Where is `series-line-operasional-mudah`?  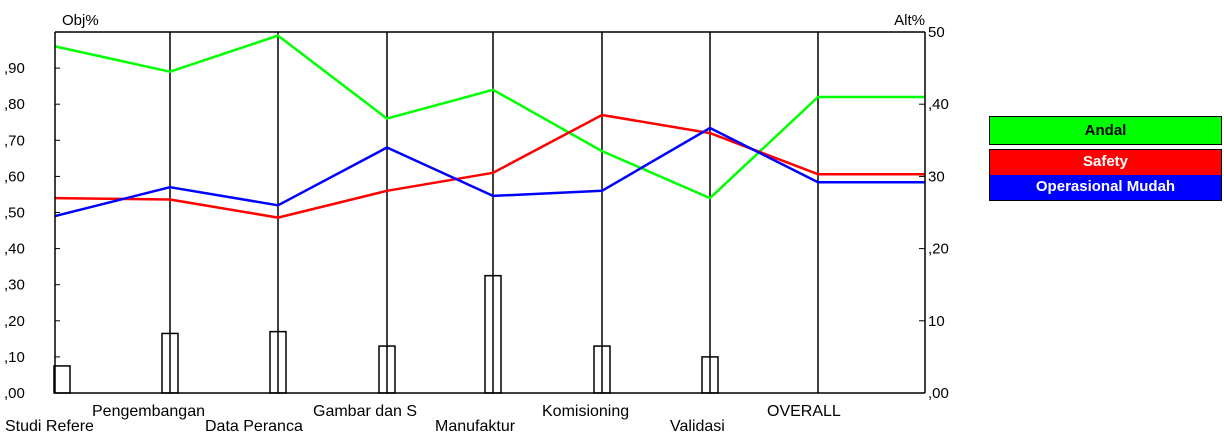
series-line-operasional-mudah is located at coordinates (489, 172).